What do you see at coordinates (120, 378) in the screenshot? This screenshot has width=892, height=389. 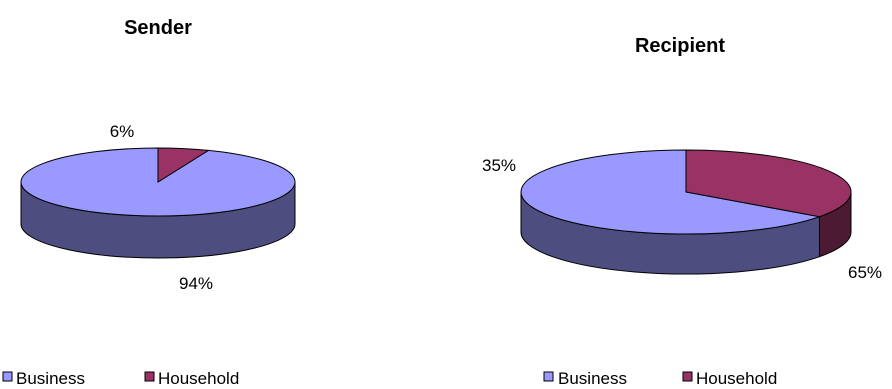 I see `sender-legend: Business Household` at bounding box center [120, 378].